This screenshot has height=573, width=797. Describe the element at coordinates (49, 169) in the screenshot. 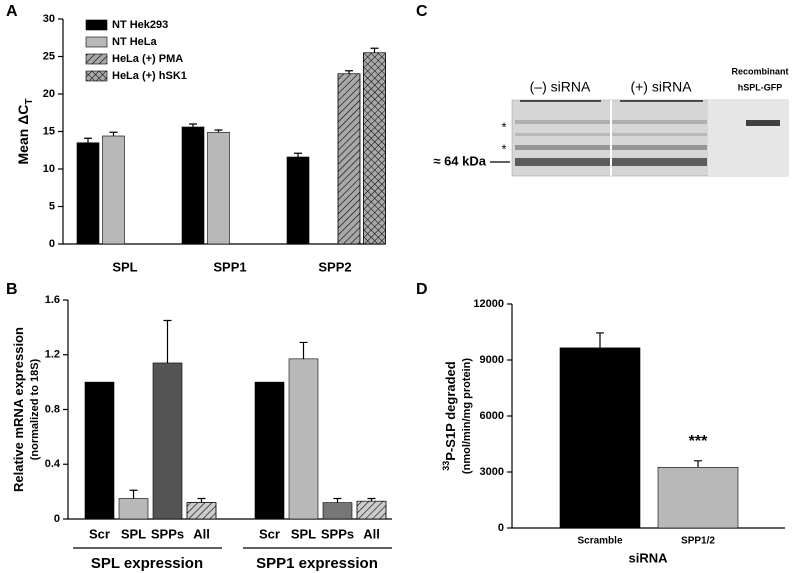

I see `y-tick-label: 10` at that location.